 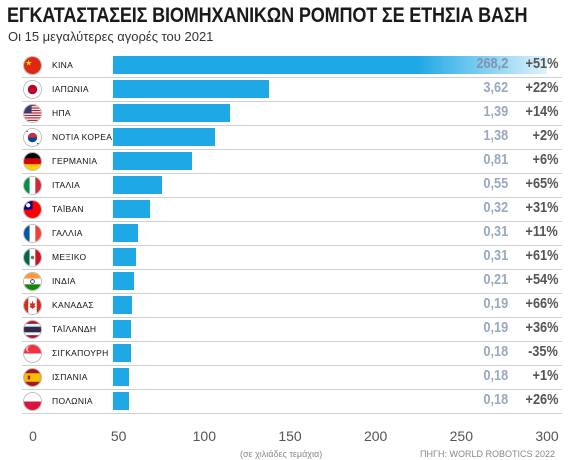 I want to click on change-label: +2%, so click(x=545, y=136).